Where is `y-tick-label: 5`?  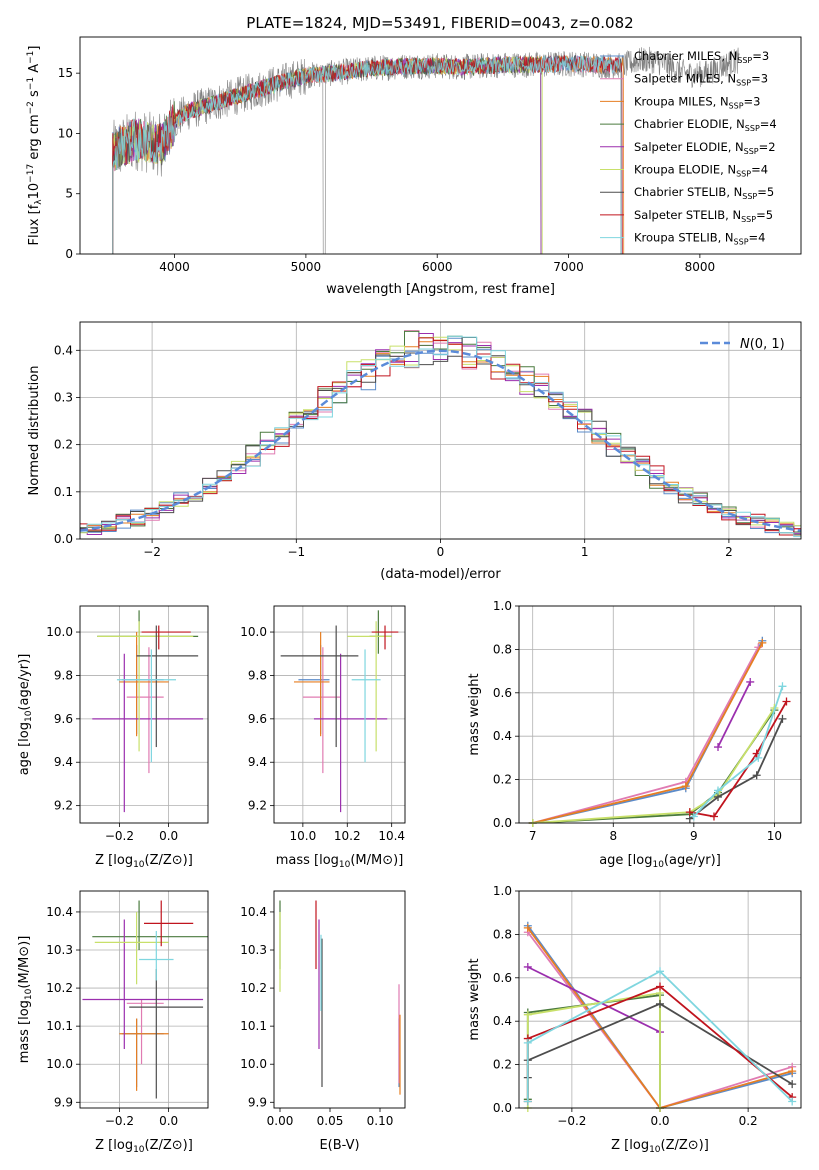
y-tick-label: 5 is located at coordinates (69, 194).